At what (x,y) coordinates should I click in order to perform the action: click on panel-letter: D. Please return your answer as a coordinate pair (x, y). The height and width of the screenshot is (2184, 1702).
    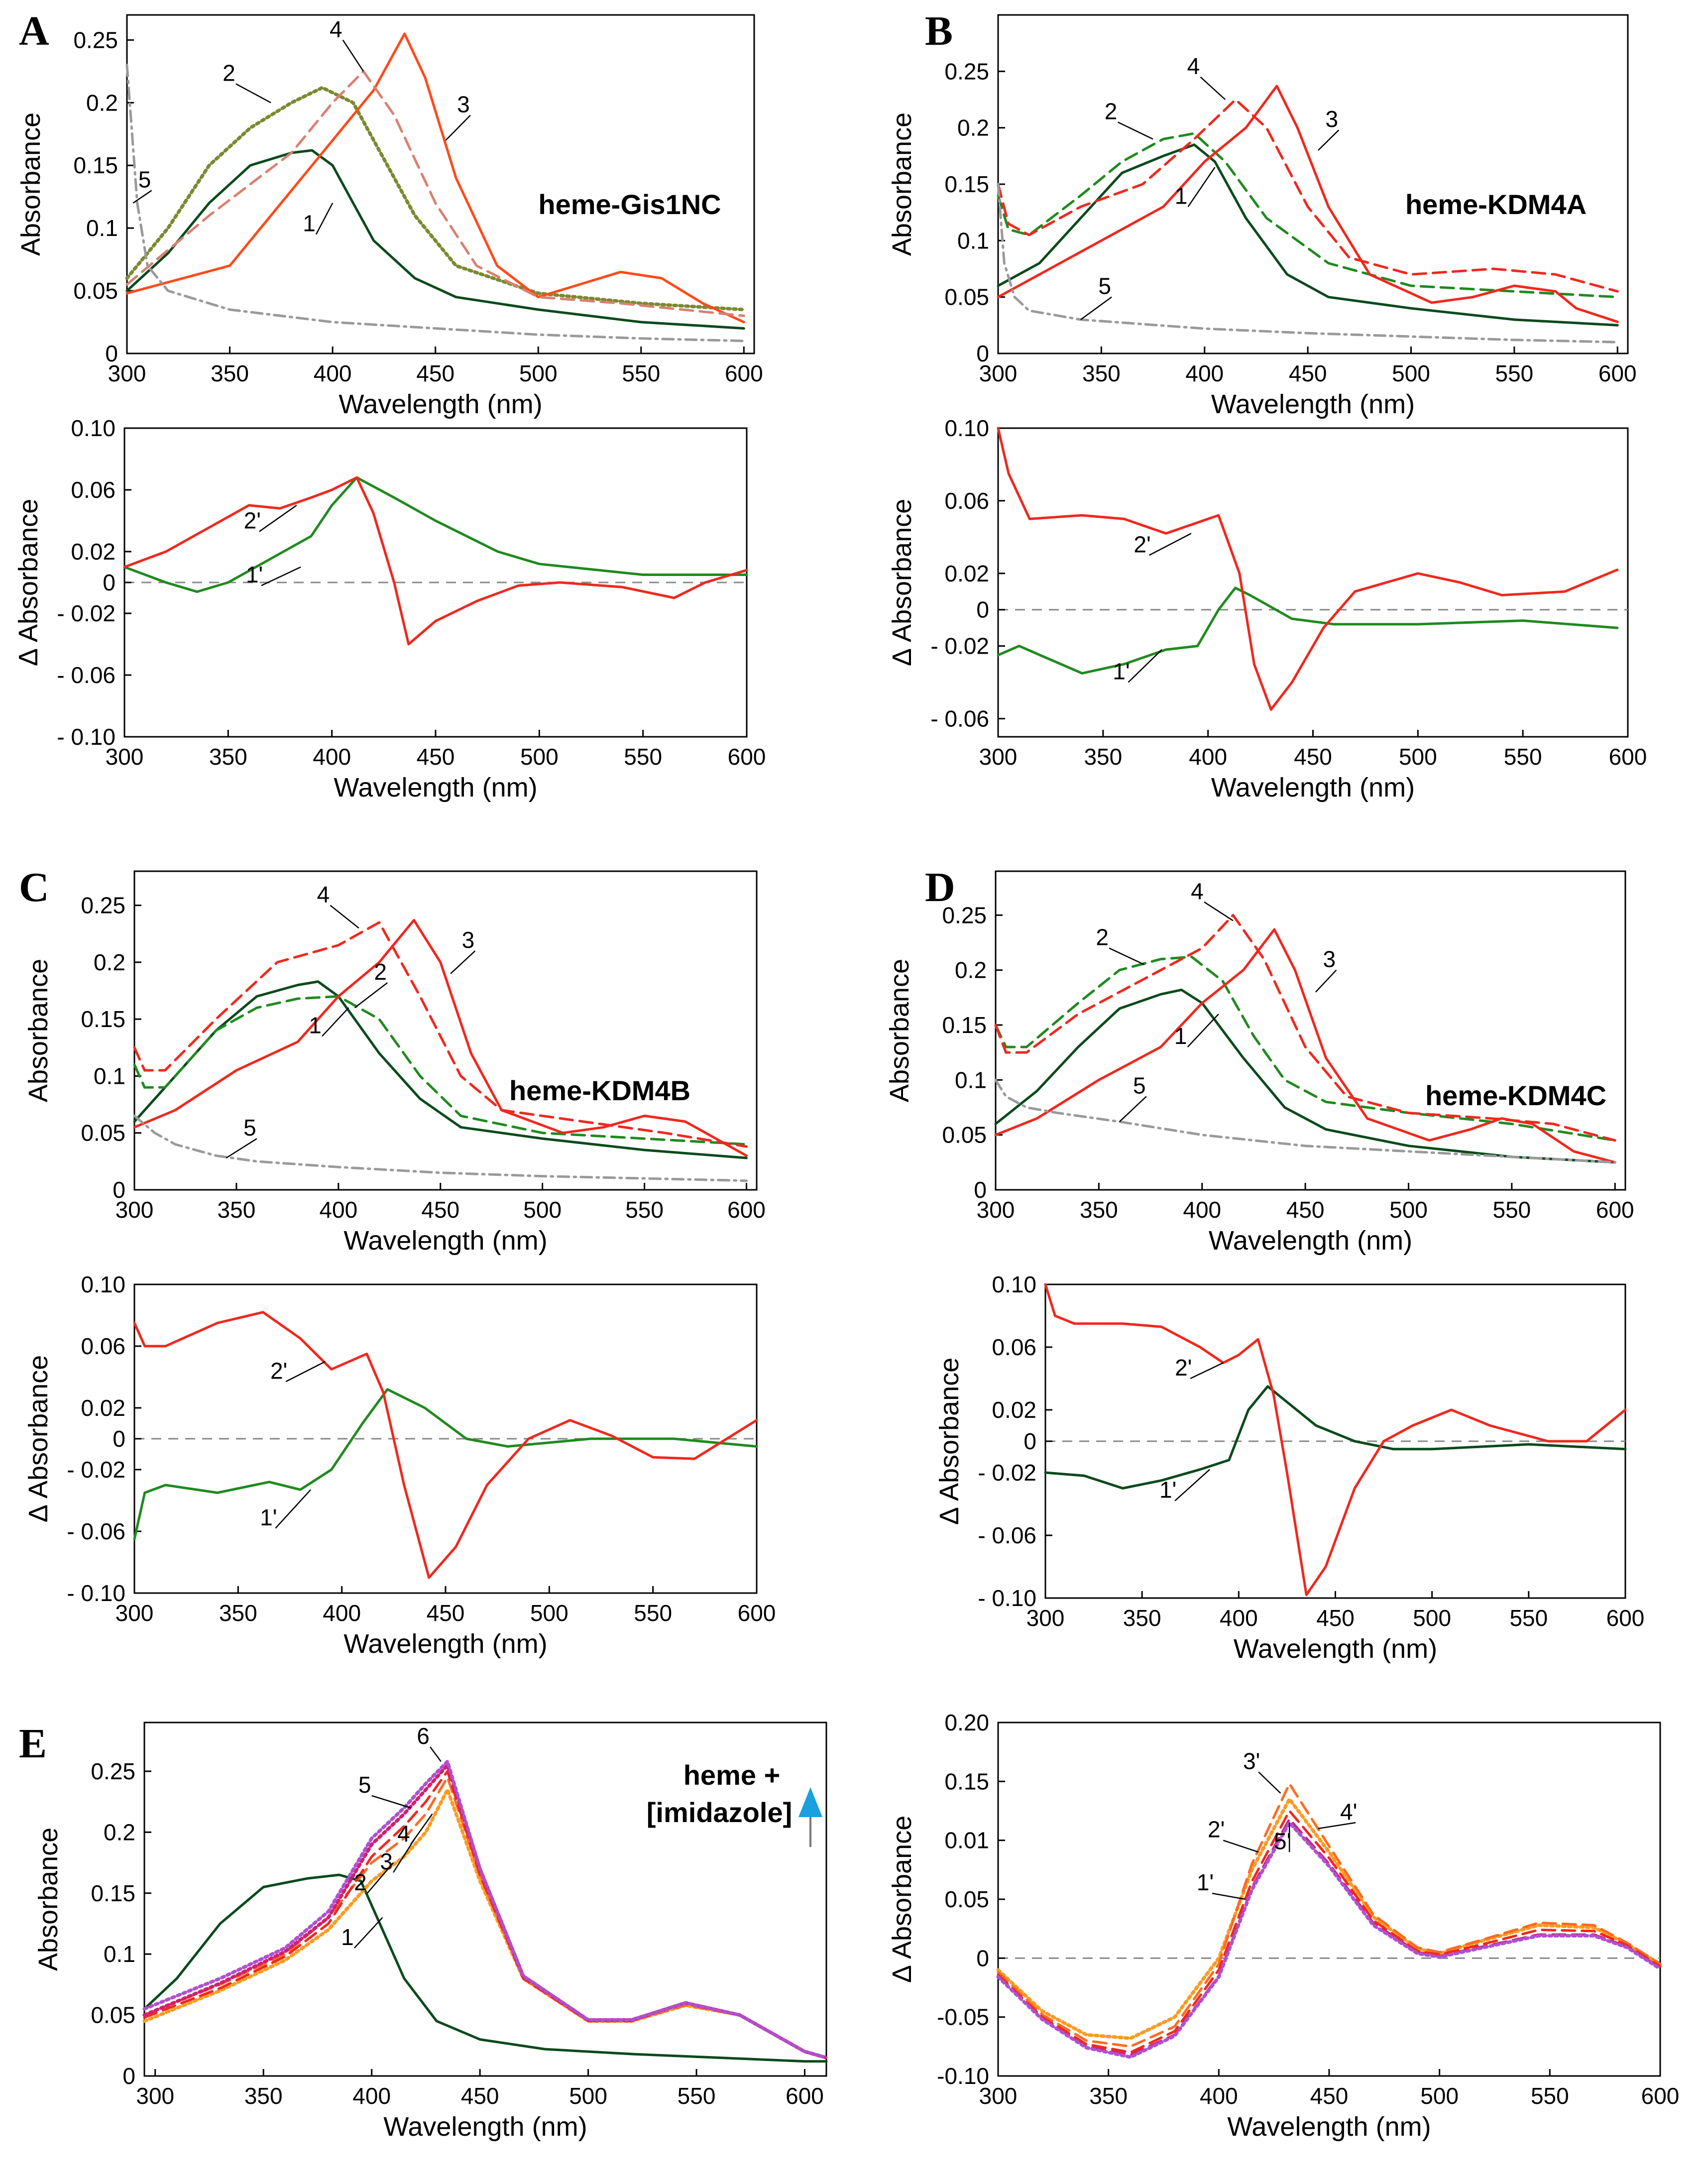
    Looking at the image, I should click on (940, 887).